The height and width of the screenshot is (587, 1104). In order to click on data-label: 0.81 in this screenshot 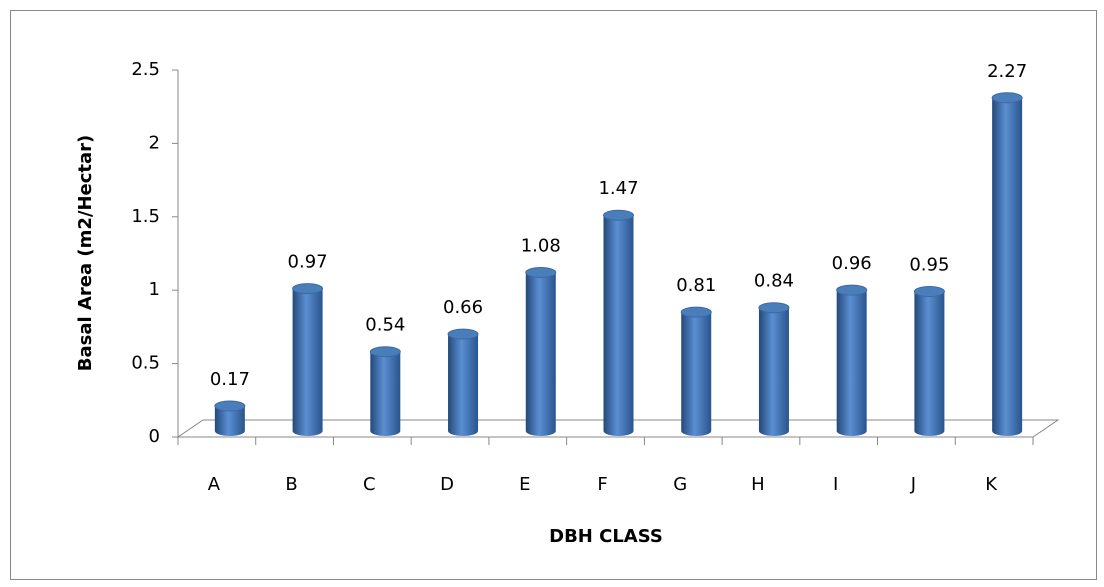, I will do `click(696, 285)`.